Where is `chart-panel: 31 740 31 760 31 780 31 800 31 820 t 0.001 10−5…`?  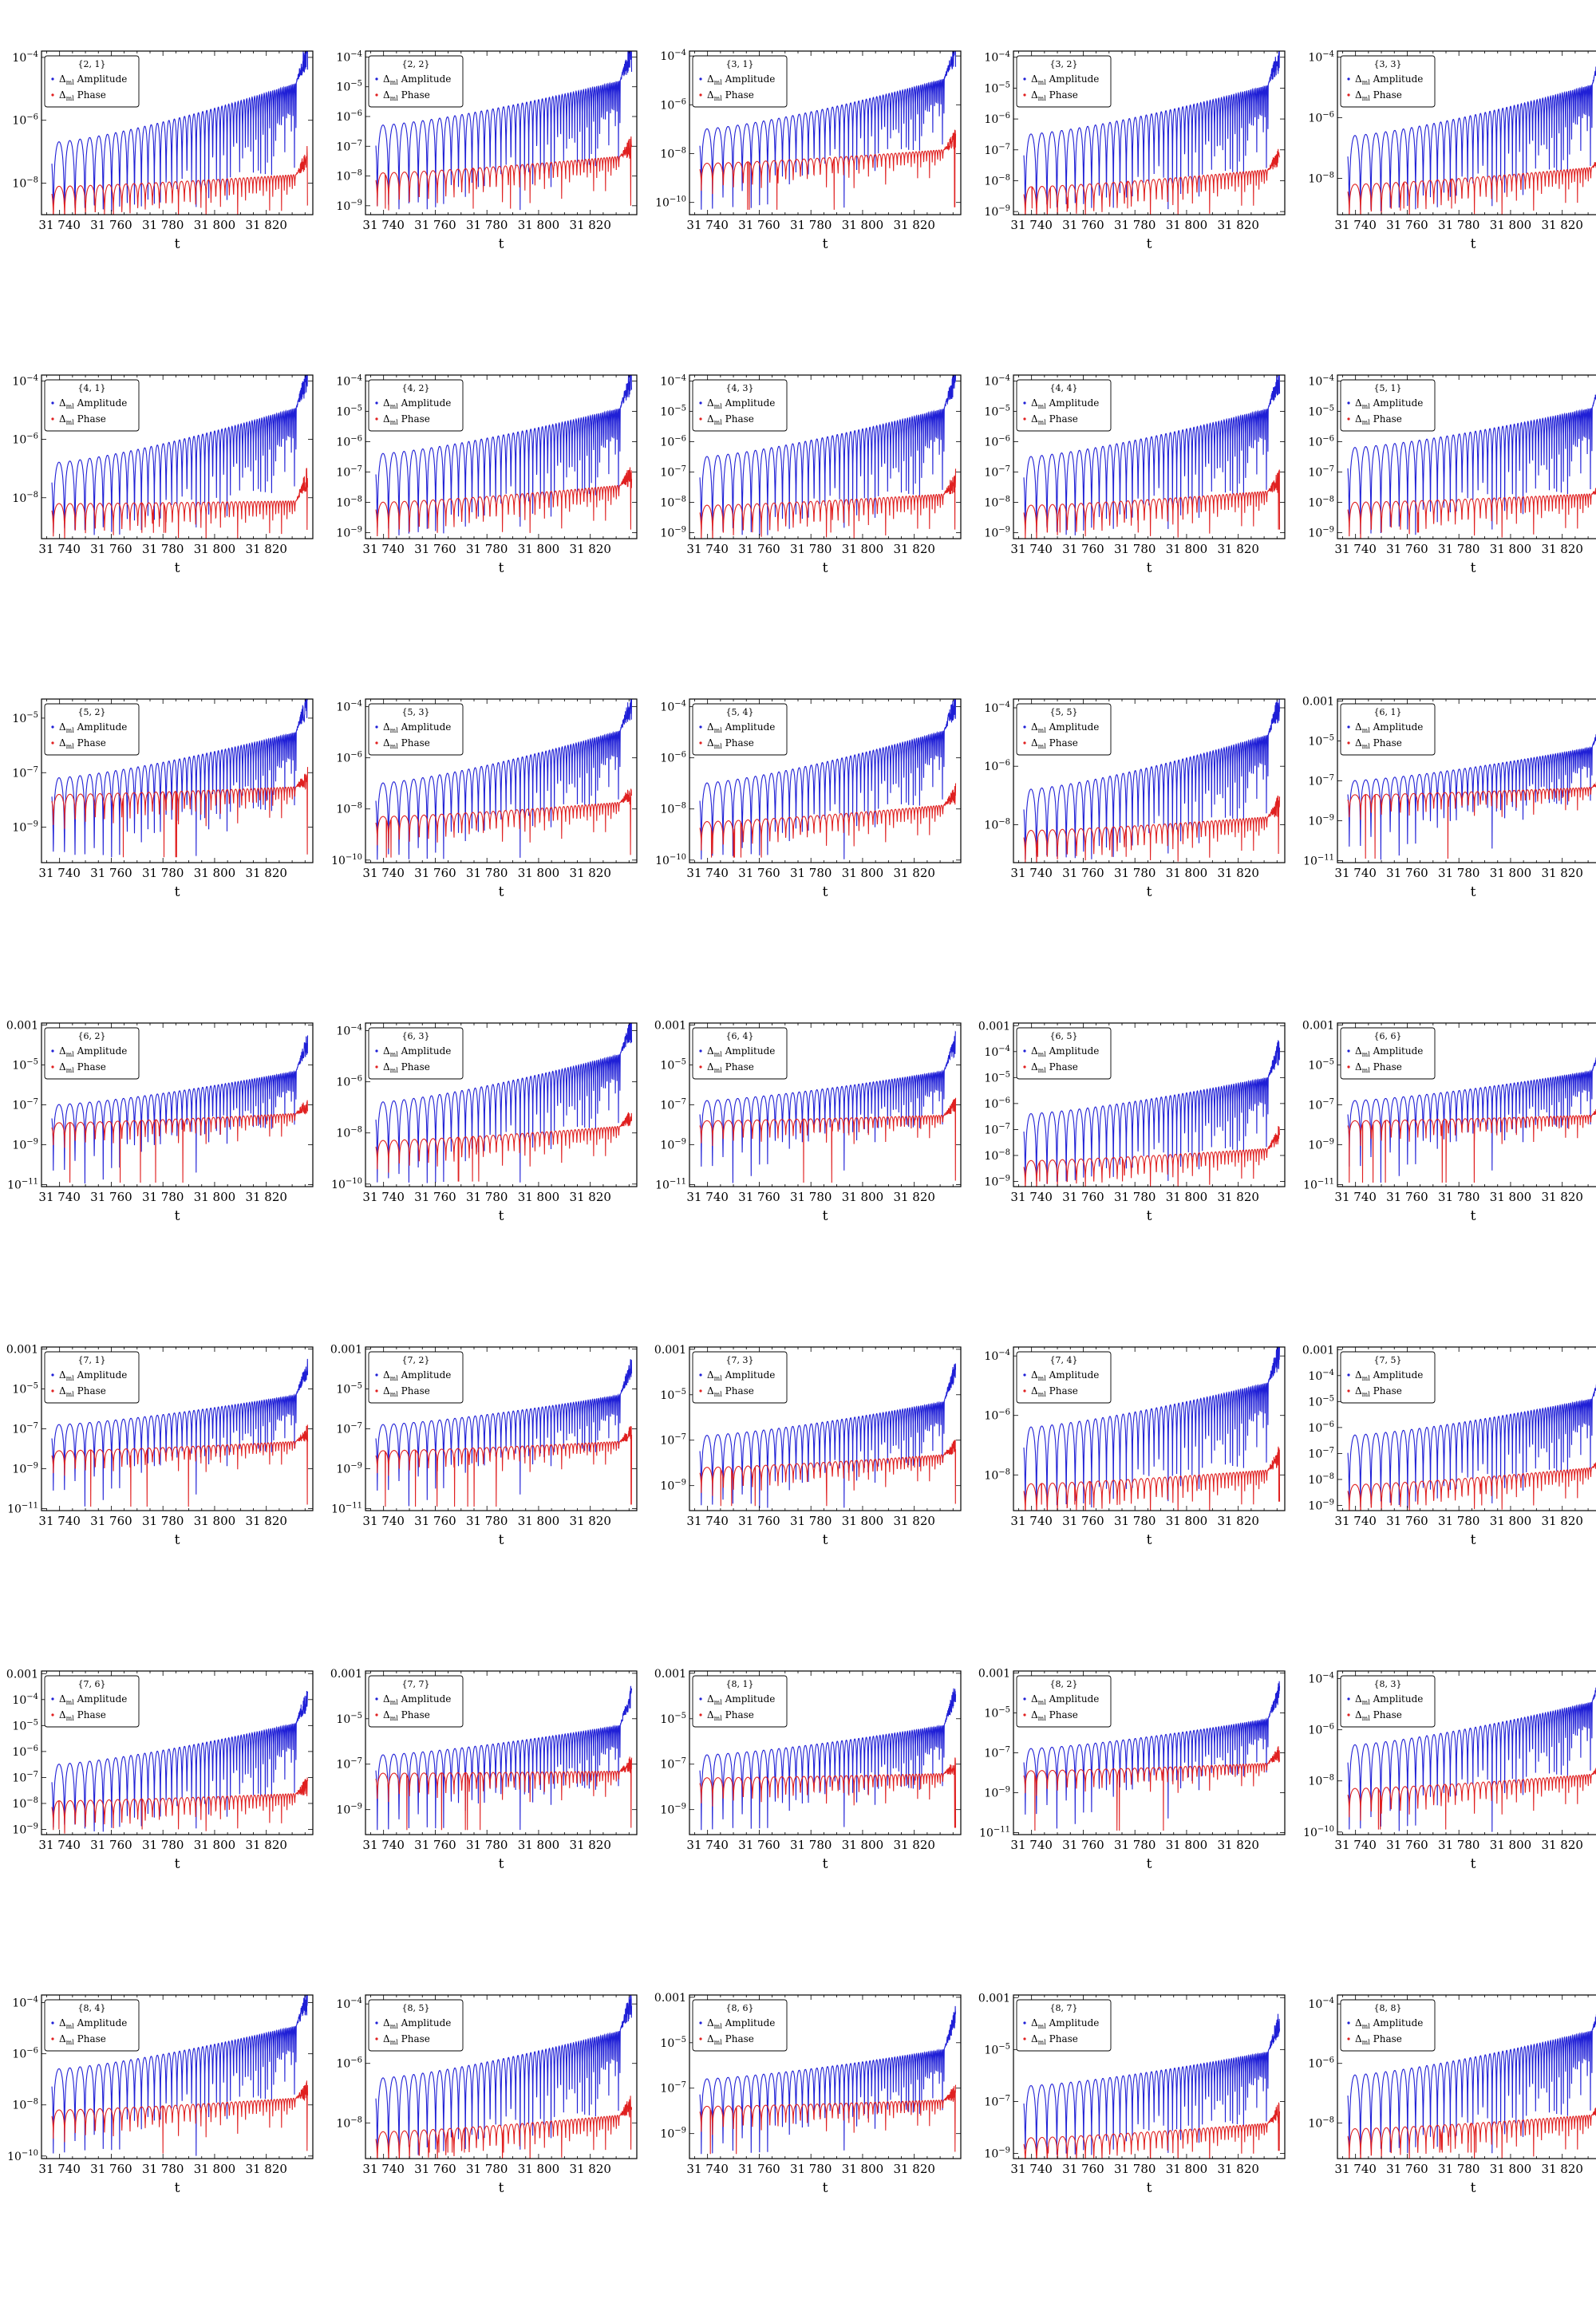 chart-panel: 31 740 31 760 31 780 31 800 31 820 t 0.001 10−5… is located at coordinates (1142, 2153).